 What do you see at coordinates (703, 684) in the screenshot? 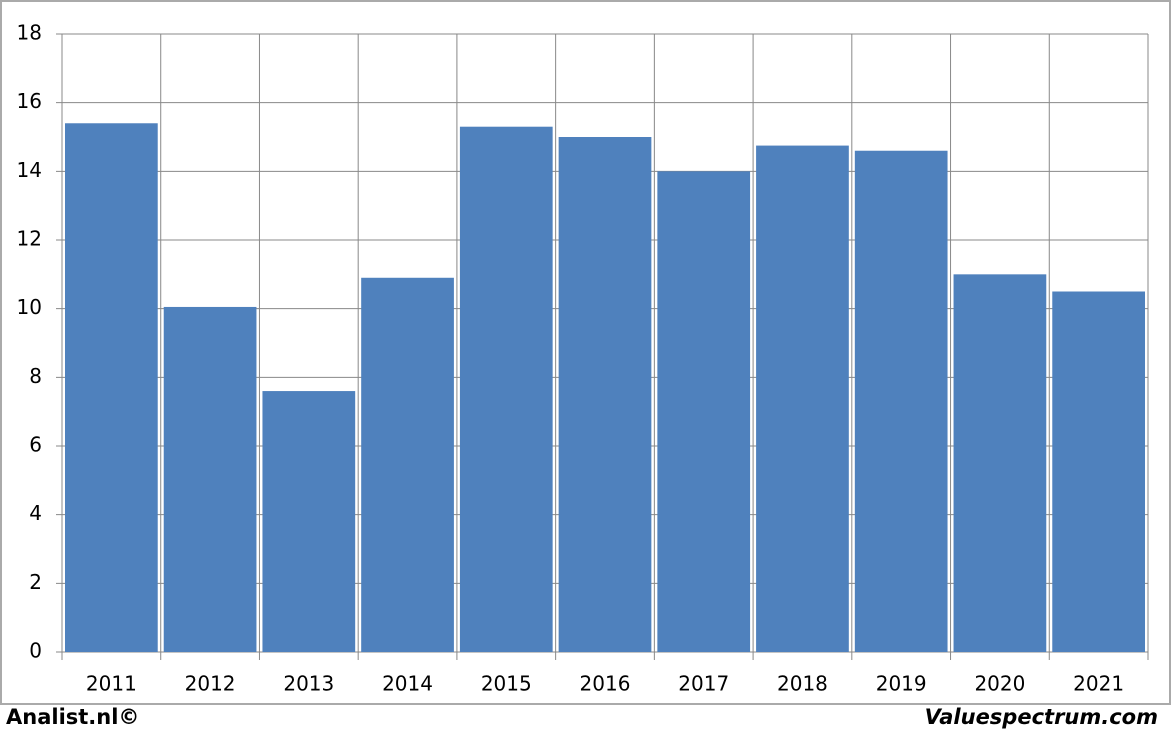
I see `x-tick-label: 2017` at bounding box center [703, 684].